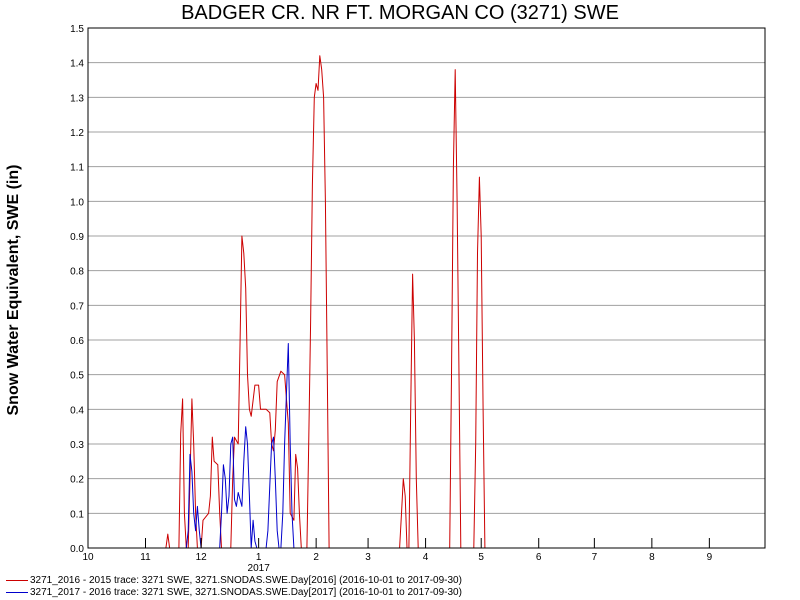 Image resolution: width=800 pixels, height=600 pixels. What do you see at coordinates (77, 306) in the screenshot?
I see `y-tick-label: 0.7` at bounding box center [77, 306].